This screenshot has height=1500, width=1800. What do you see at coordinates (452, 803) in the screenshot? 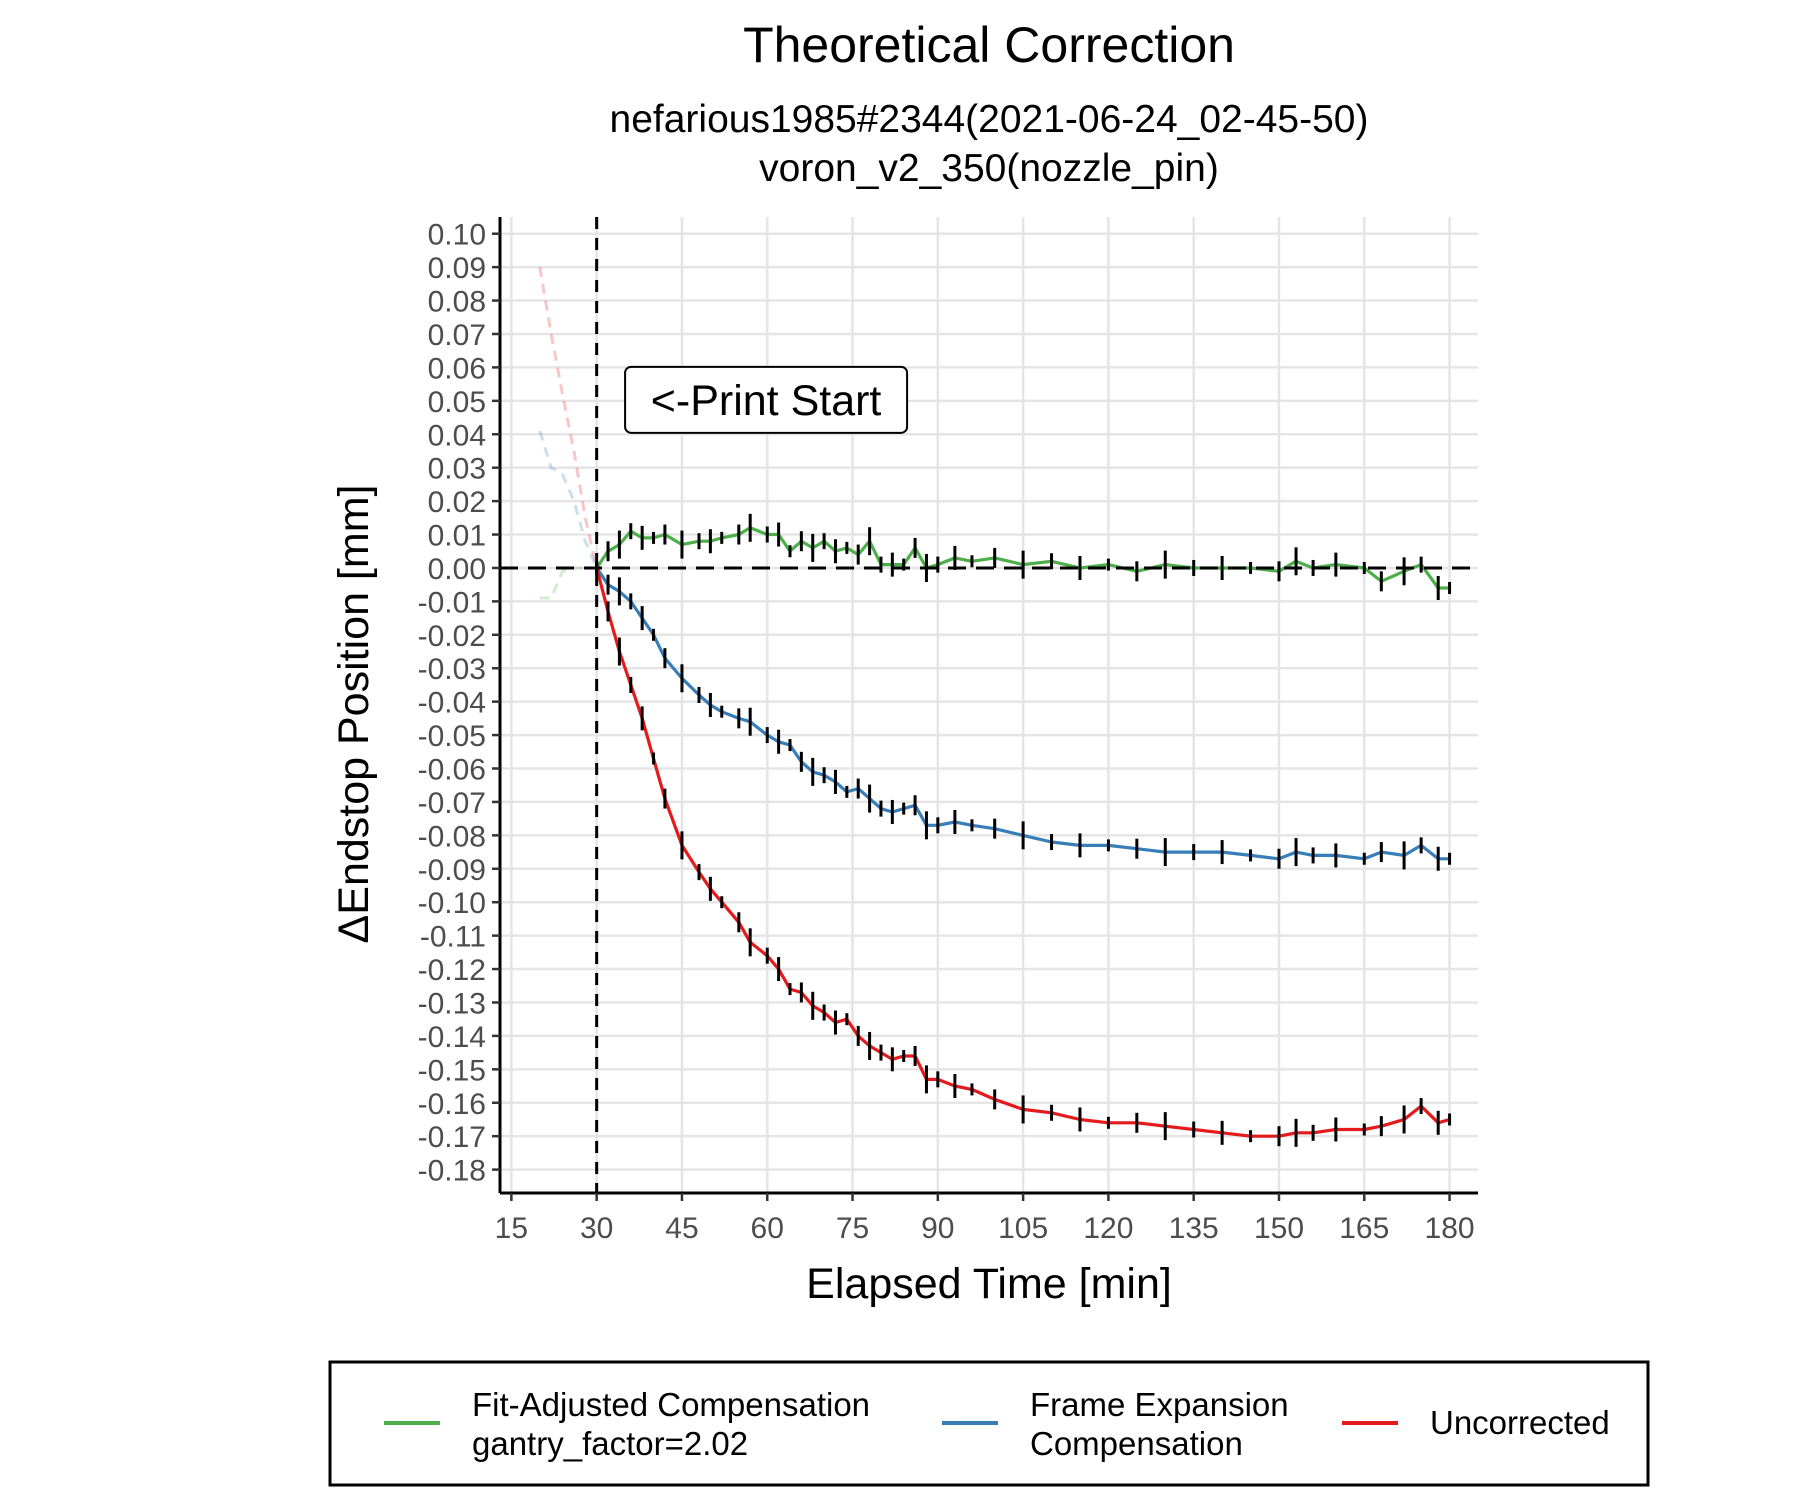
I see `y-tick-label: -0.07` at bounding box center [452, 803].